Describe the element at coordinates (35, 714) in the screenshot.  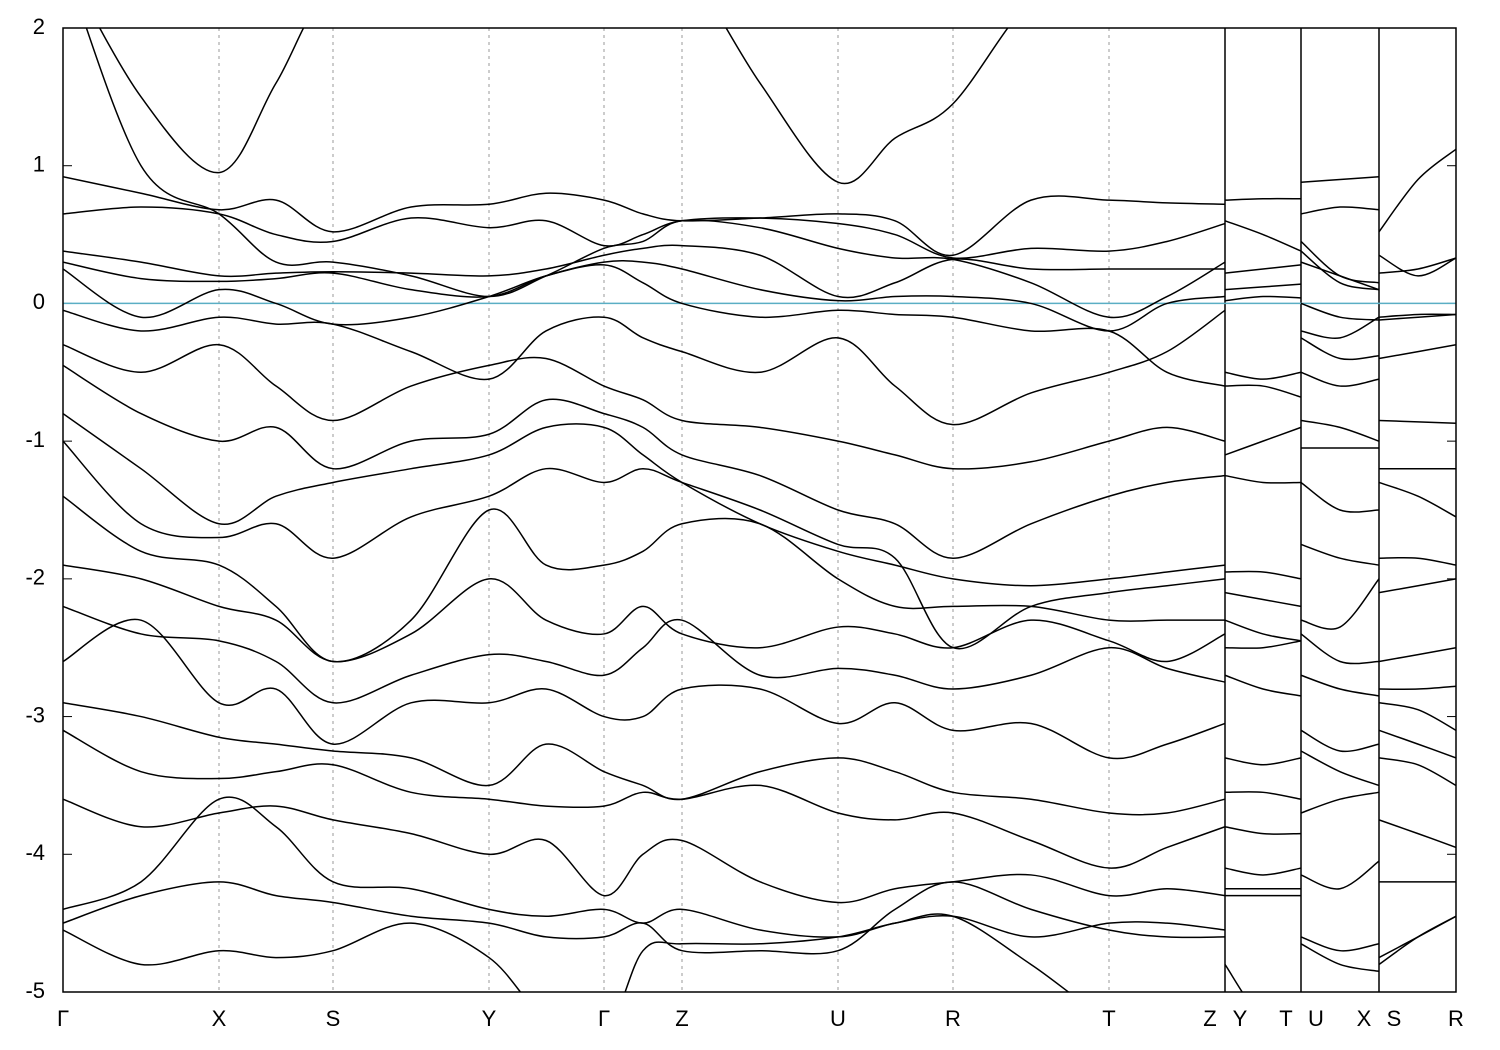
I see `y-tick-label: -3` at that location.